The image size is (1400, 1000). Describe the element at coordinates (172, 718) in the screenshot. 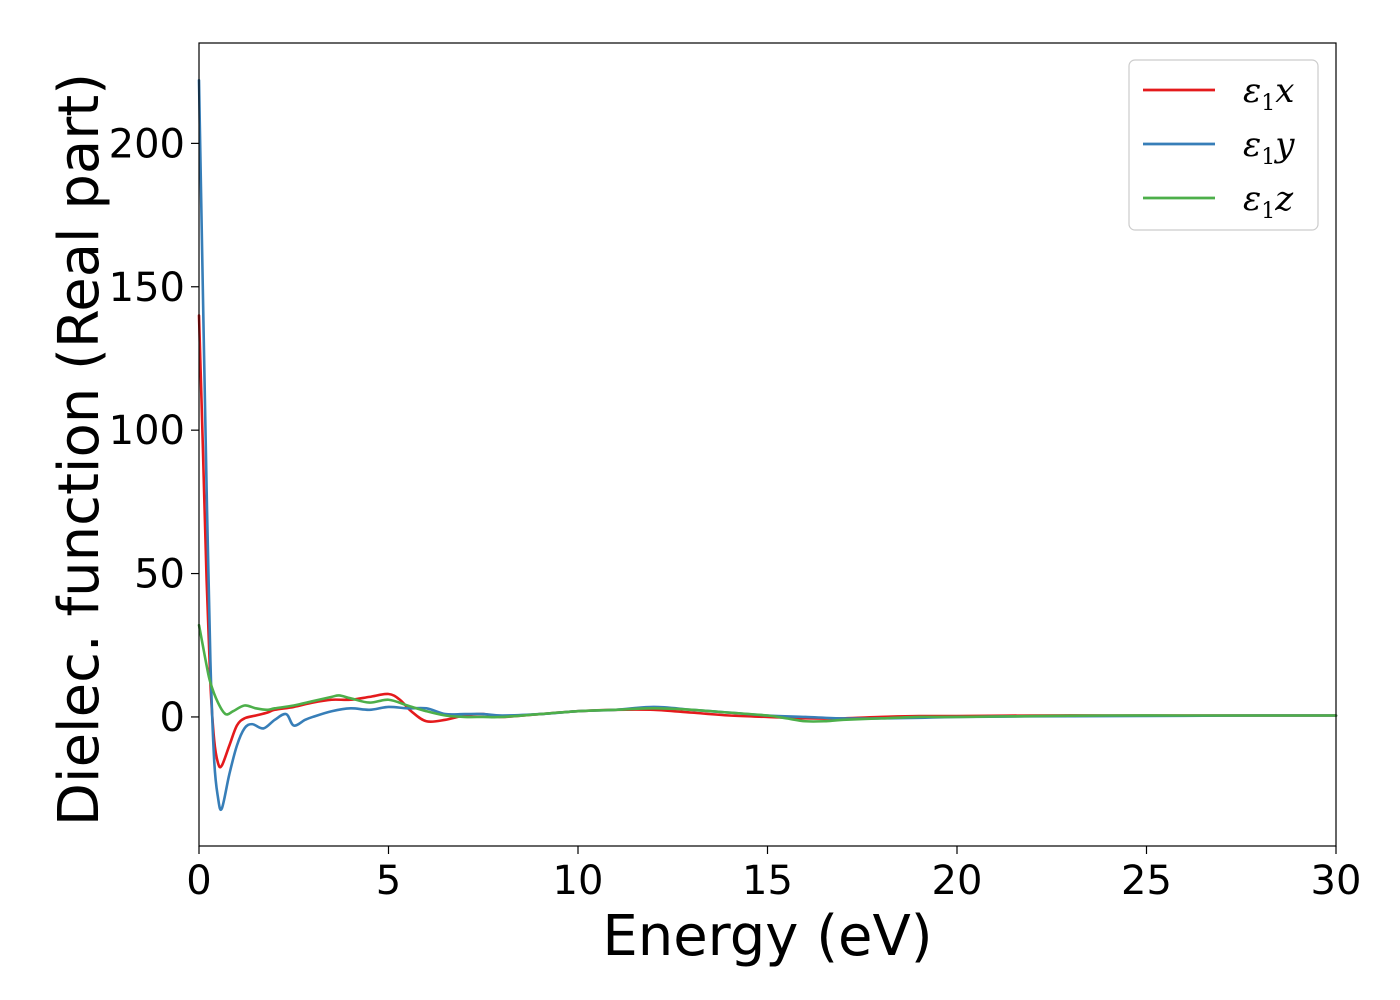

I see `y-tick-label: 0` at that location.